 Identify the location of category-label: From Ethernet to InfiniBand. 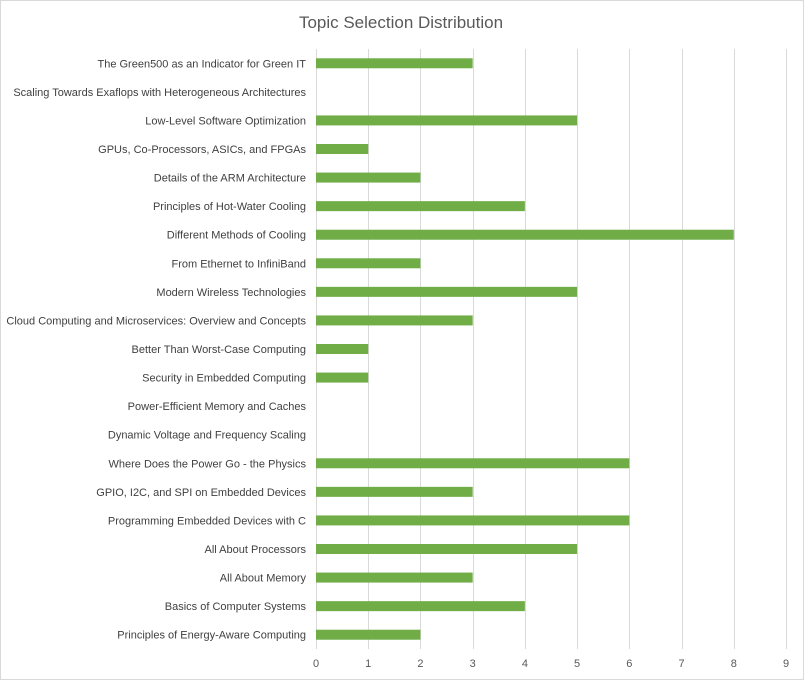
(238, 264).